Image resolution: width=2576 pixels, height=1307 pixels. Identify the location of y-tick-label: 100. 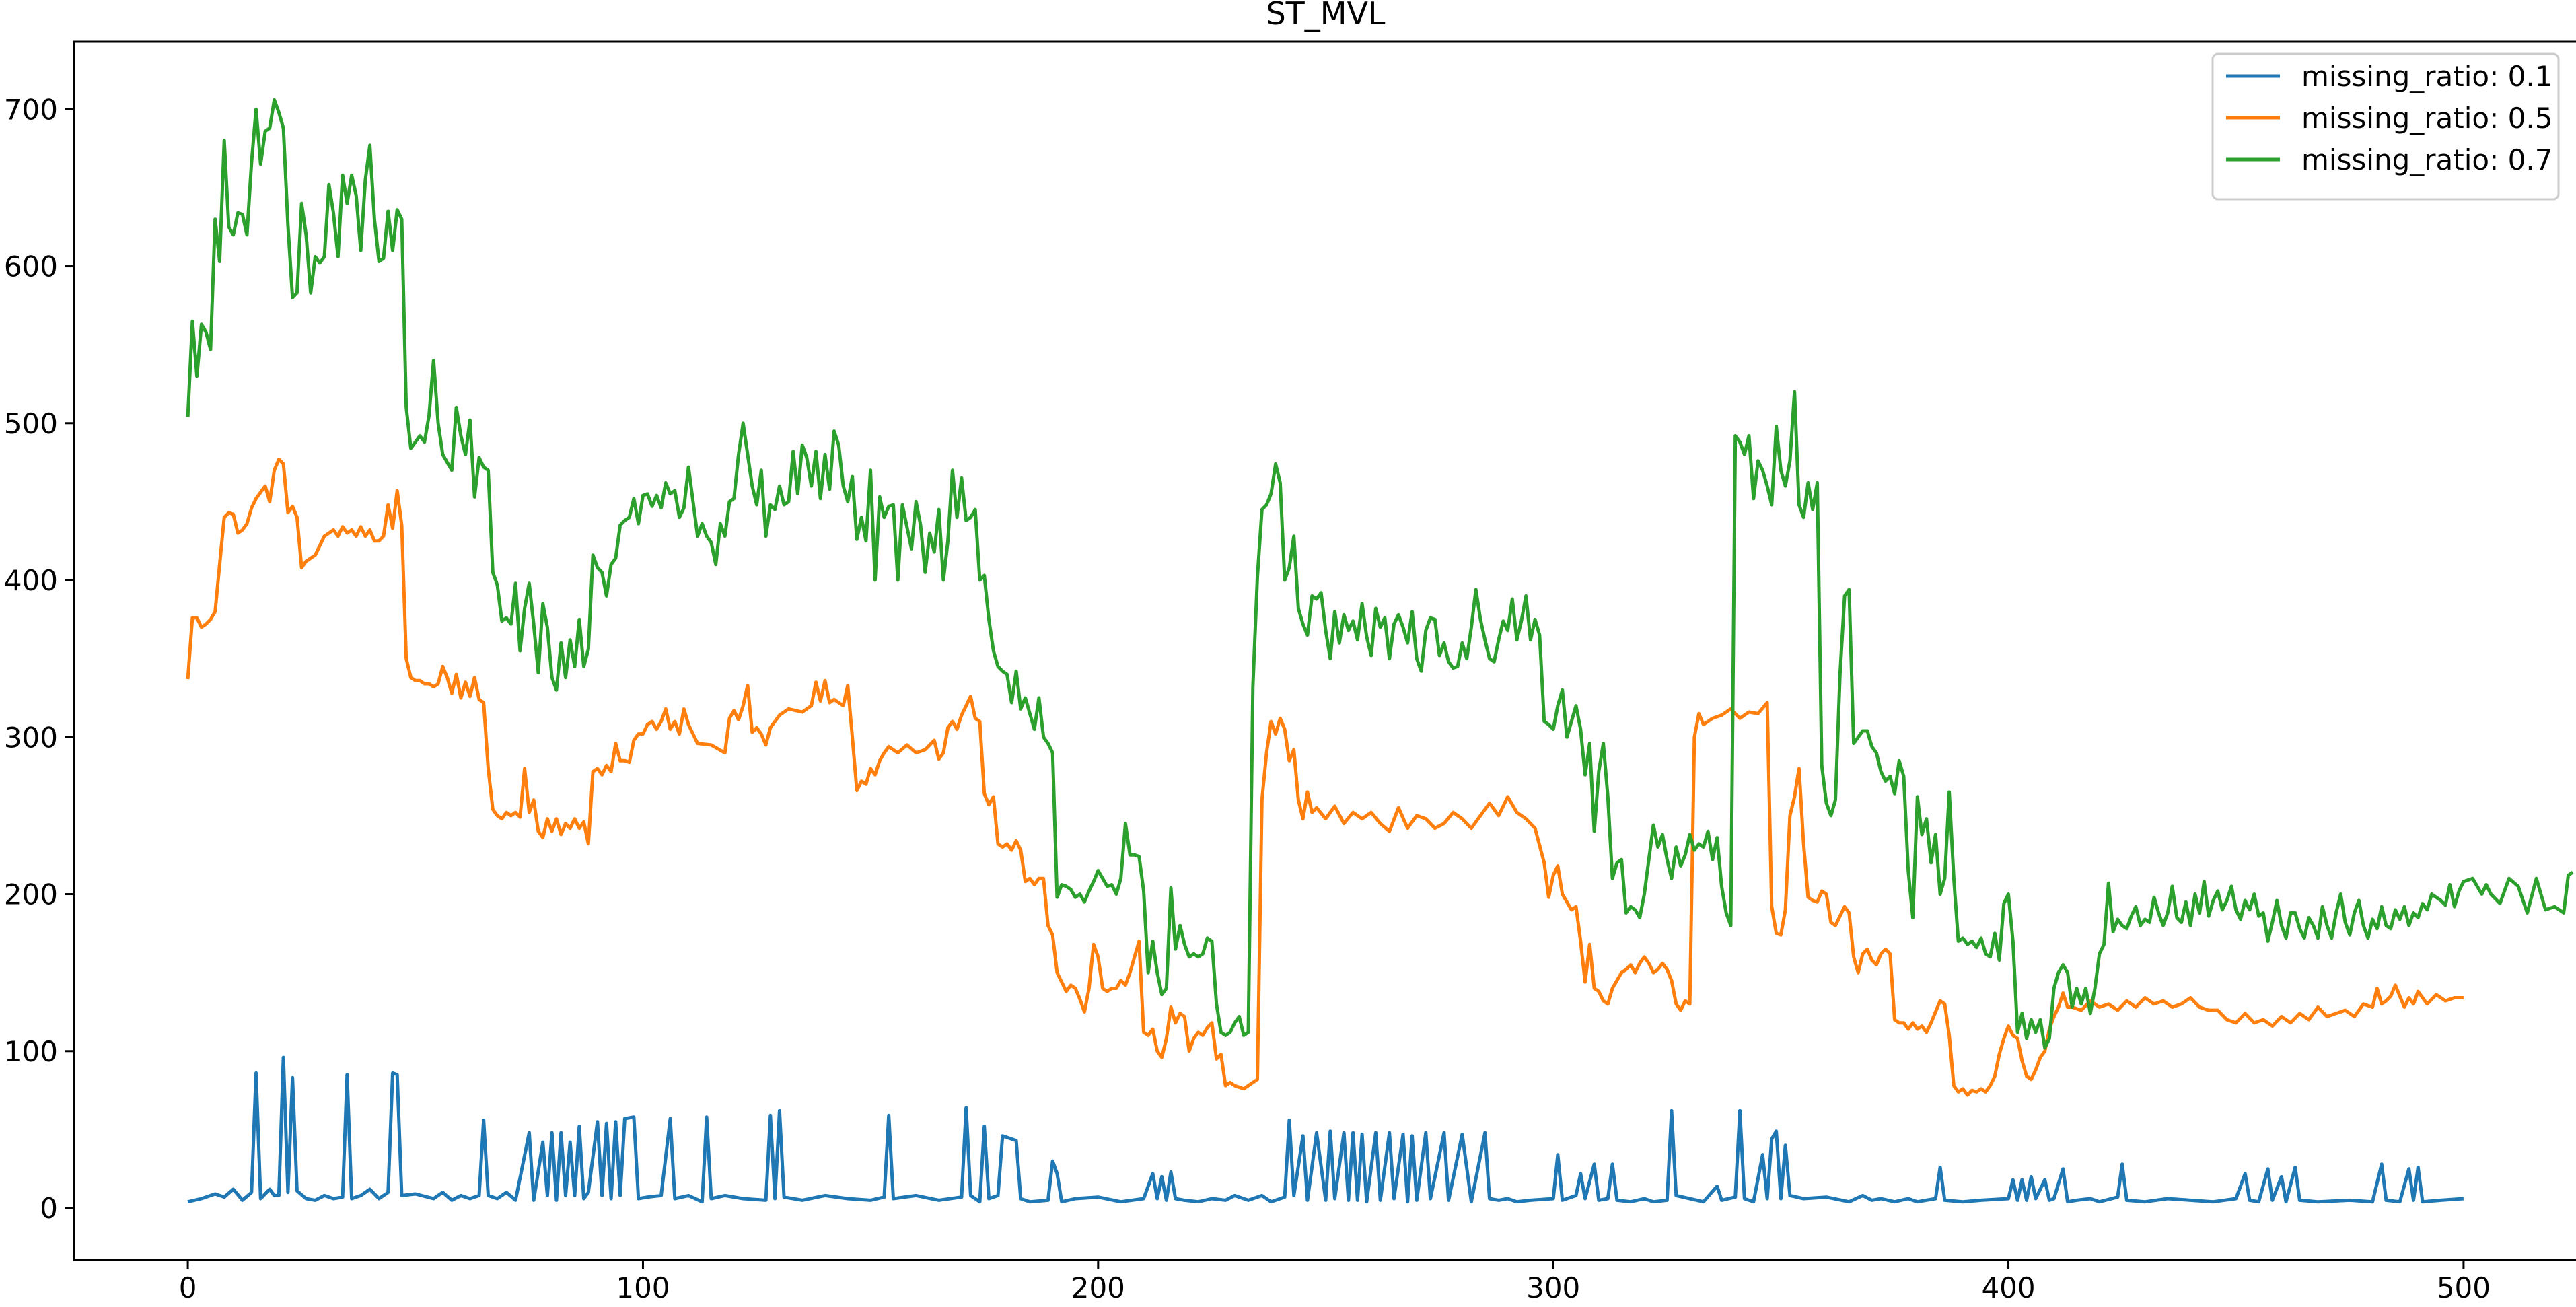
(31, 1051).